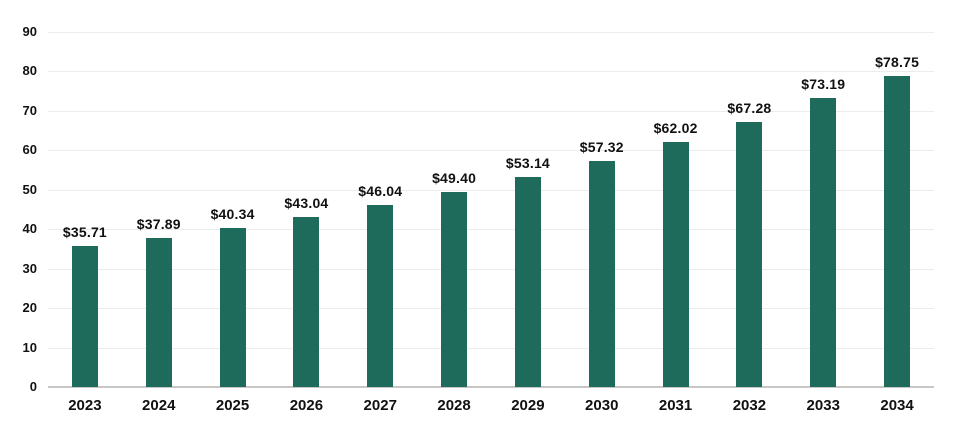  Describe the element at coordinates (454, 178) in the screenshot. I see `bar-value-label: $49.40` at that location.